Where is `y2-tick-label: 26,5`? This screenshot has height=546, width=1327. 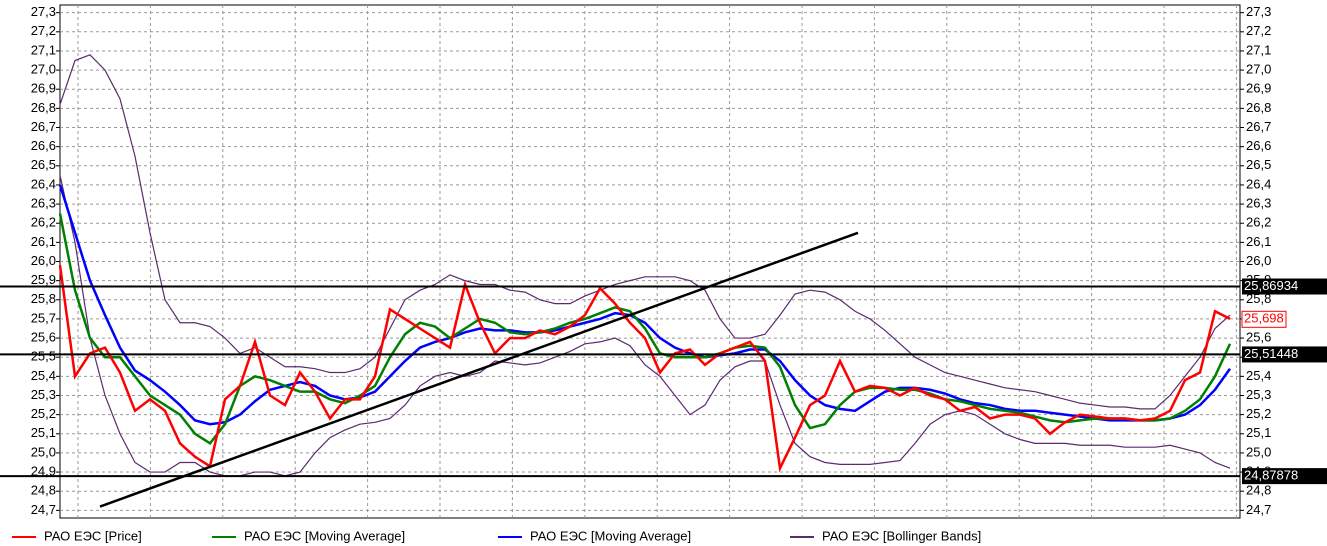
y2-tick-label: 26,5 is located at coordinates (1258, 164).